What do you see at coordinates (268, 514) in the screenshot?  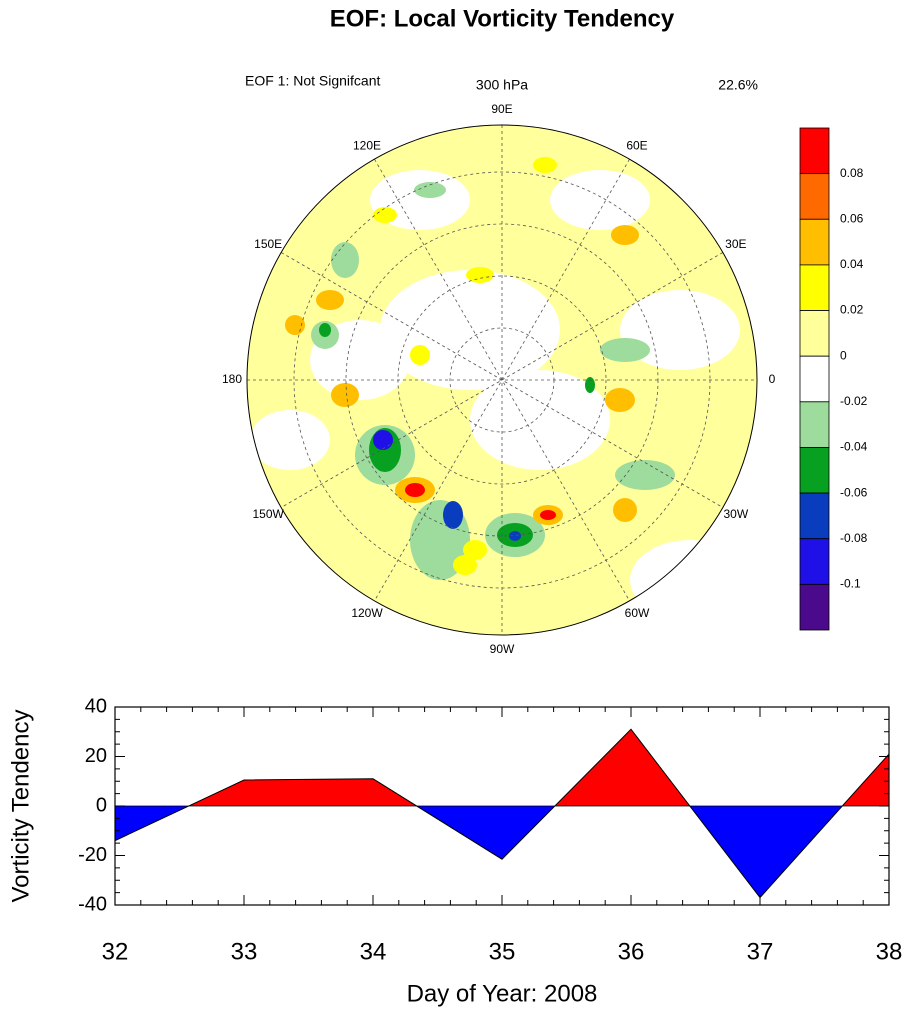 I see `longitude-label: 150W` at bounding box center [268, 514].